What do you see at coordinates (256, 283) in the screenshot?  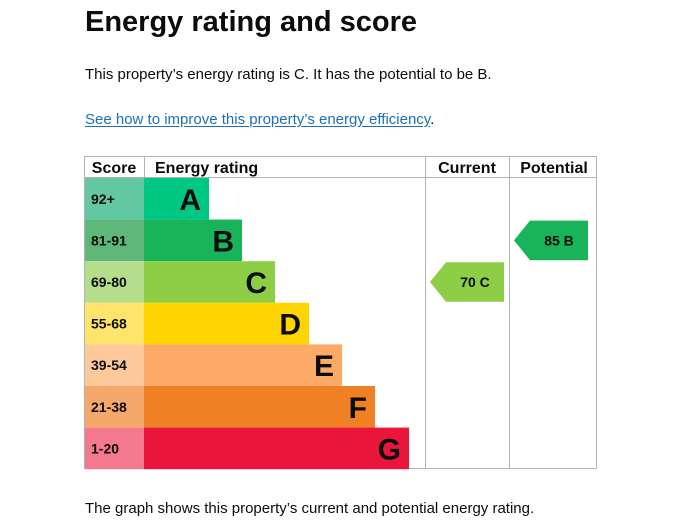 I see `rating-letter-c: C` at bounding box center [256, 283].